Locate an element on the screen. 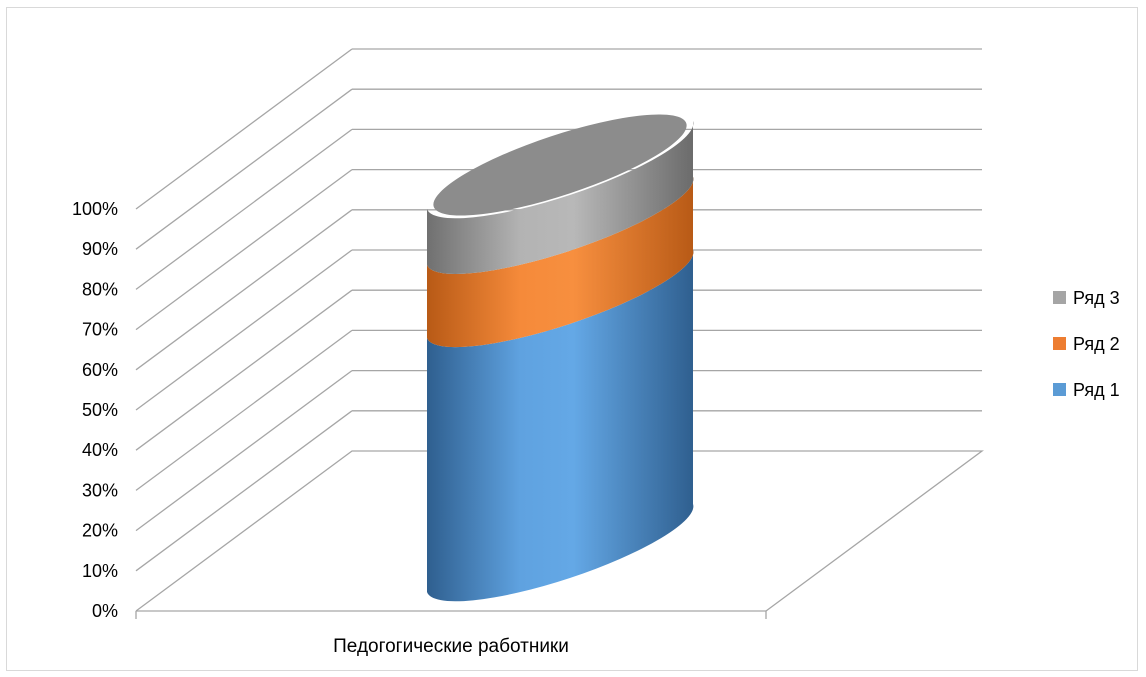 Image resolution: width=1146 pixels, height=677 pixels. legend: Ряд 3 Ряд 2 Ряд 1 is located at coordinates (1086, 344).